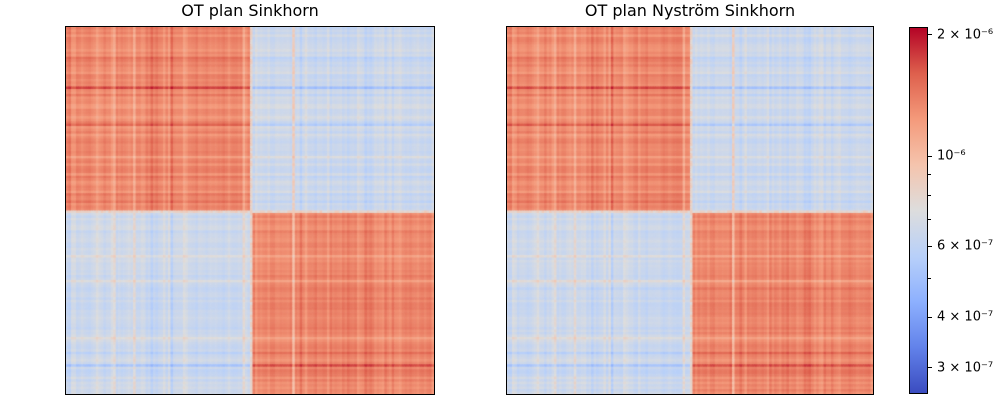  What do you see at coordinates (690, 10) in the screenshot?
I see `right-panel-title: OT plan Nyström Sinkhorn` at bounding box center [690, 10].